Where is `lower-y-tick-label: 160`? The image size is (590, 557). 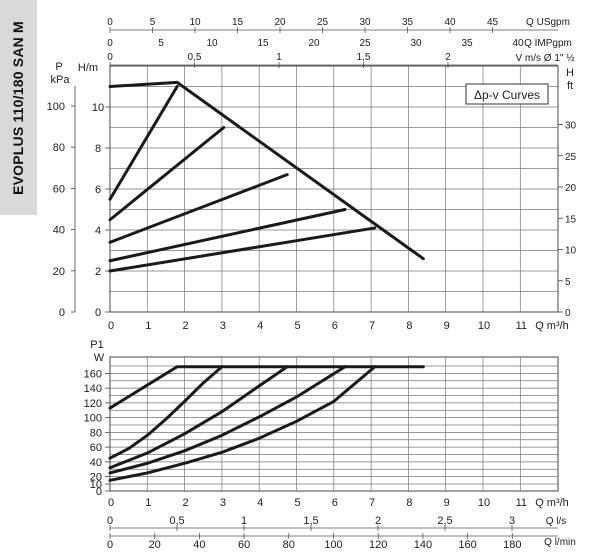
lower-y-tick-label: 160 is located at coordinates (93, 374).